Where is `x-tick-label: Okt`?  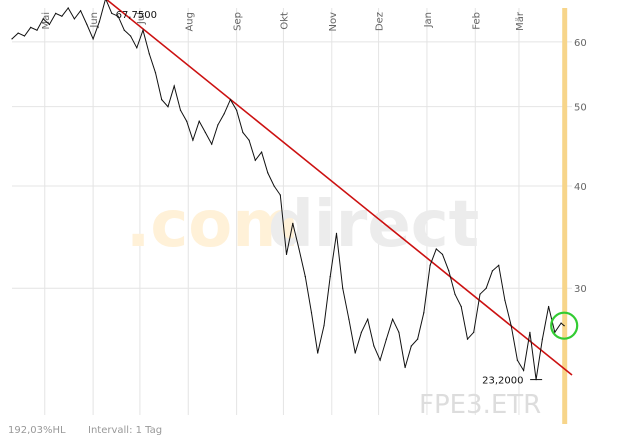 x-tick-label: Okt is located at coordinates (284, 21).